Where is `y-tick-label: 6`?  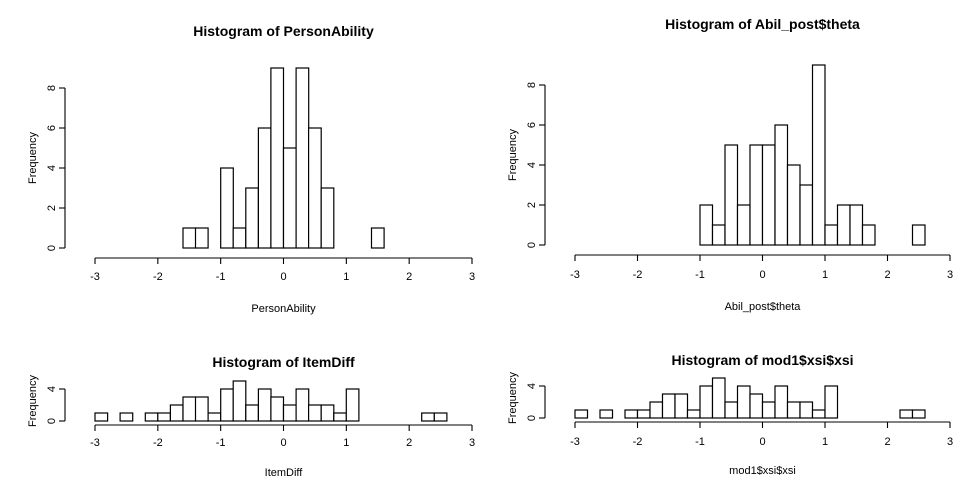 y-tick-label: 6 is located at coordinates (532, 125).